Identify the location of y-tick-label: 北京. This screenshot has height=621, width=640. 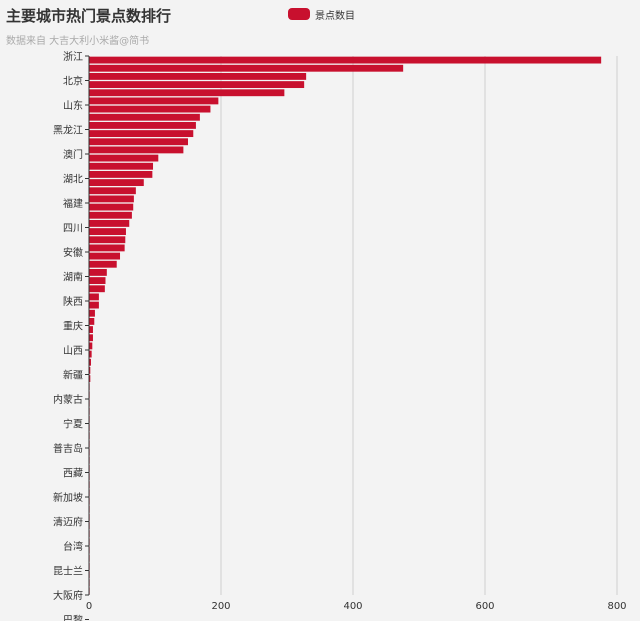
(73, 81).